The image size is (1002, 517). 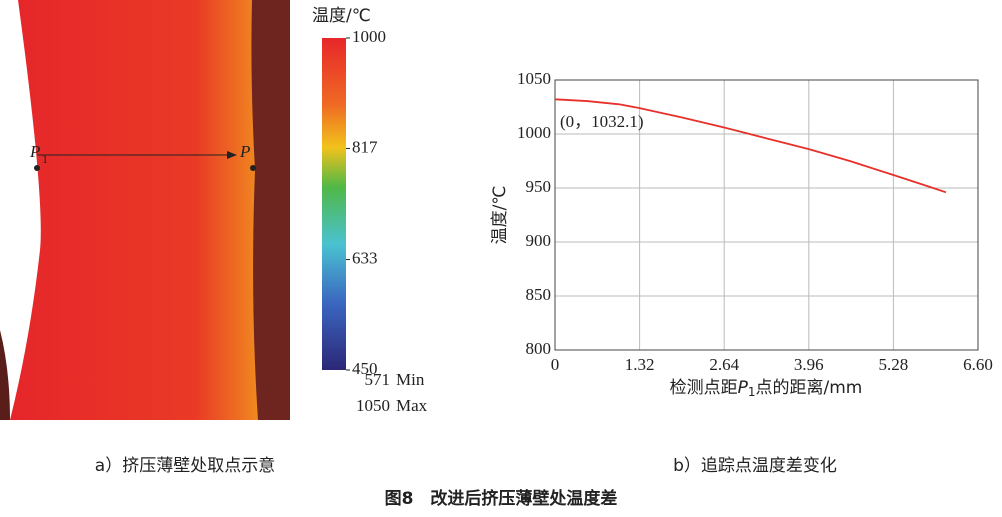 I want to click on x-tick-label: 0, so click(x=555, y=364).